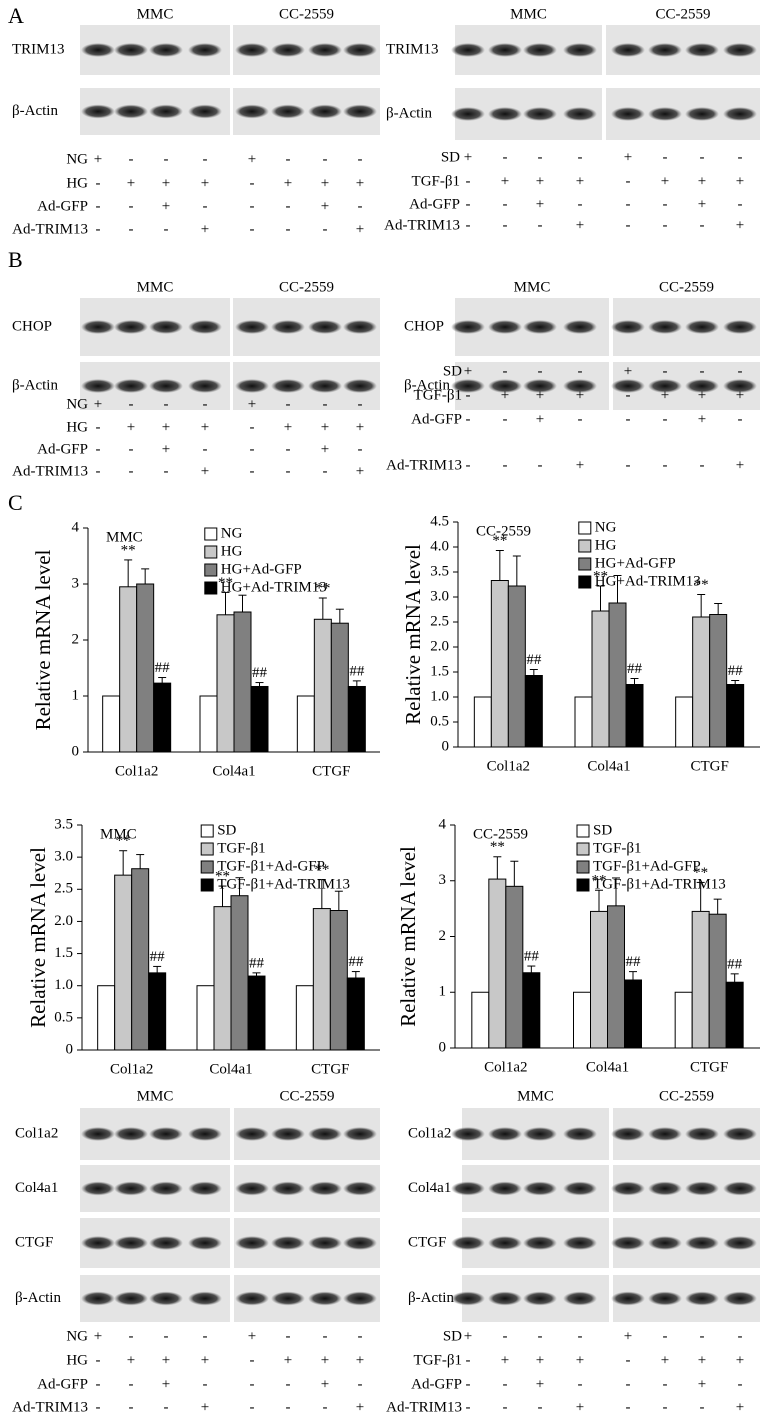  What do you see at coordinates (635, 669) in the screenshot?
I see `significance-mark: ##` at bounding box center [635, 669].